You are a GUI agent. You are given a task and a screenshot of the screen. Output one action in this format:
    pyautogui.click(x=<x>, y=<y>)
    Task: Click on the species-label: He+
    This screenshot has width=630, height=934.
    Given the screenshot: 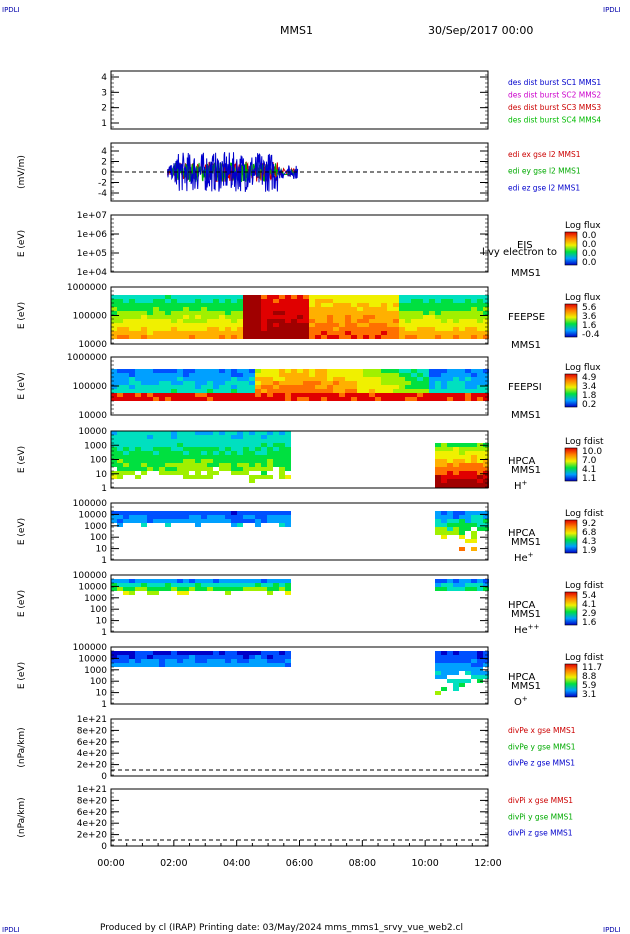 What is the action you would take?
    pyautogui.click(x=524, y=557)
    